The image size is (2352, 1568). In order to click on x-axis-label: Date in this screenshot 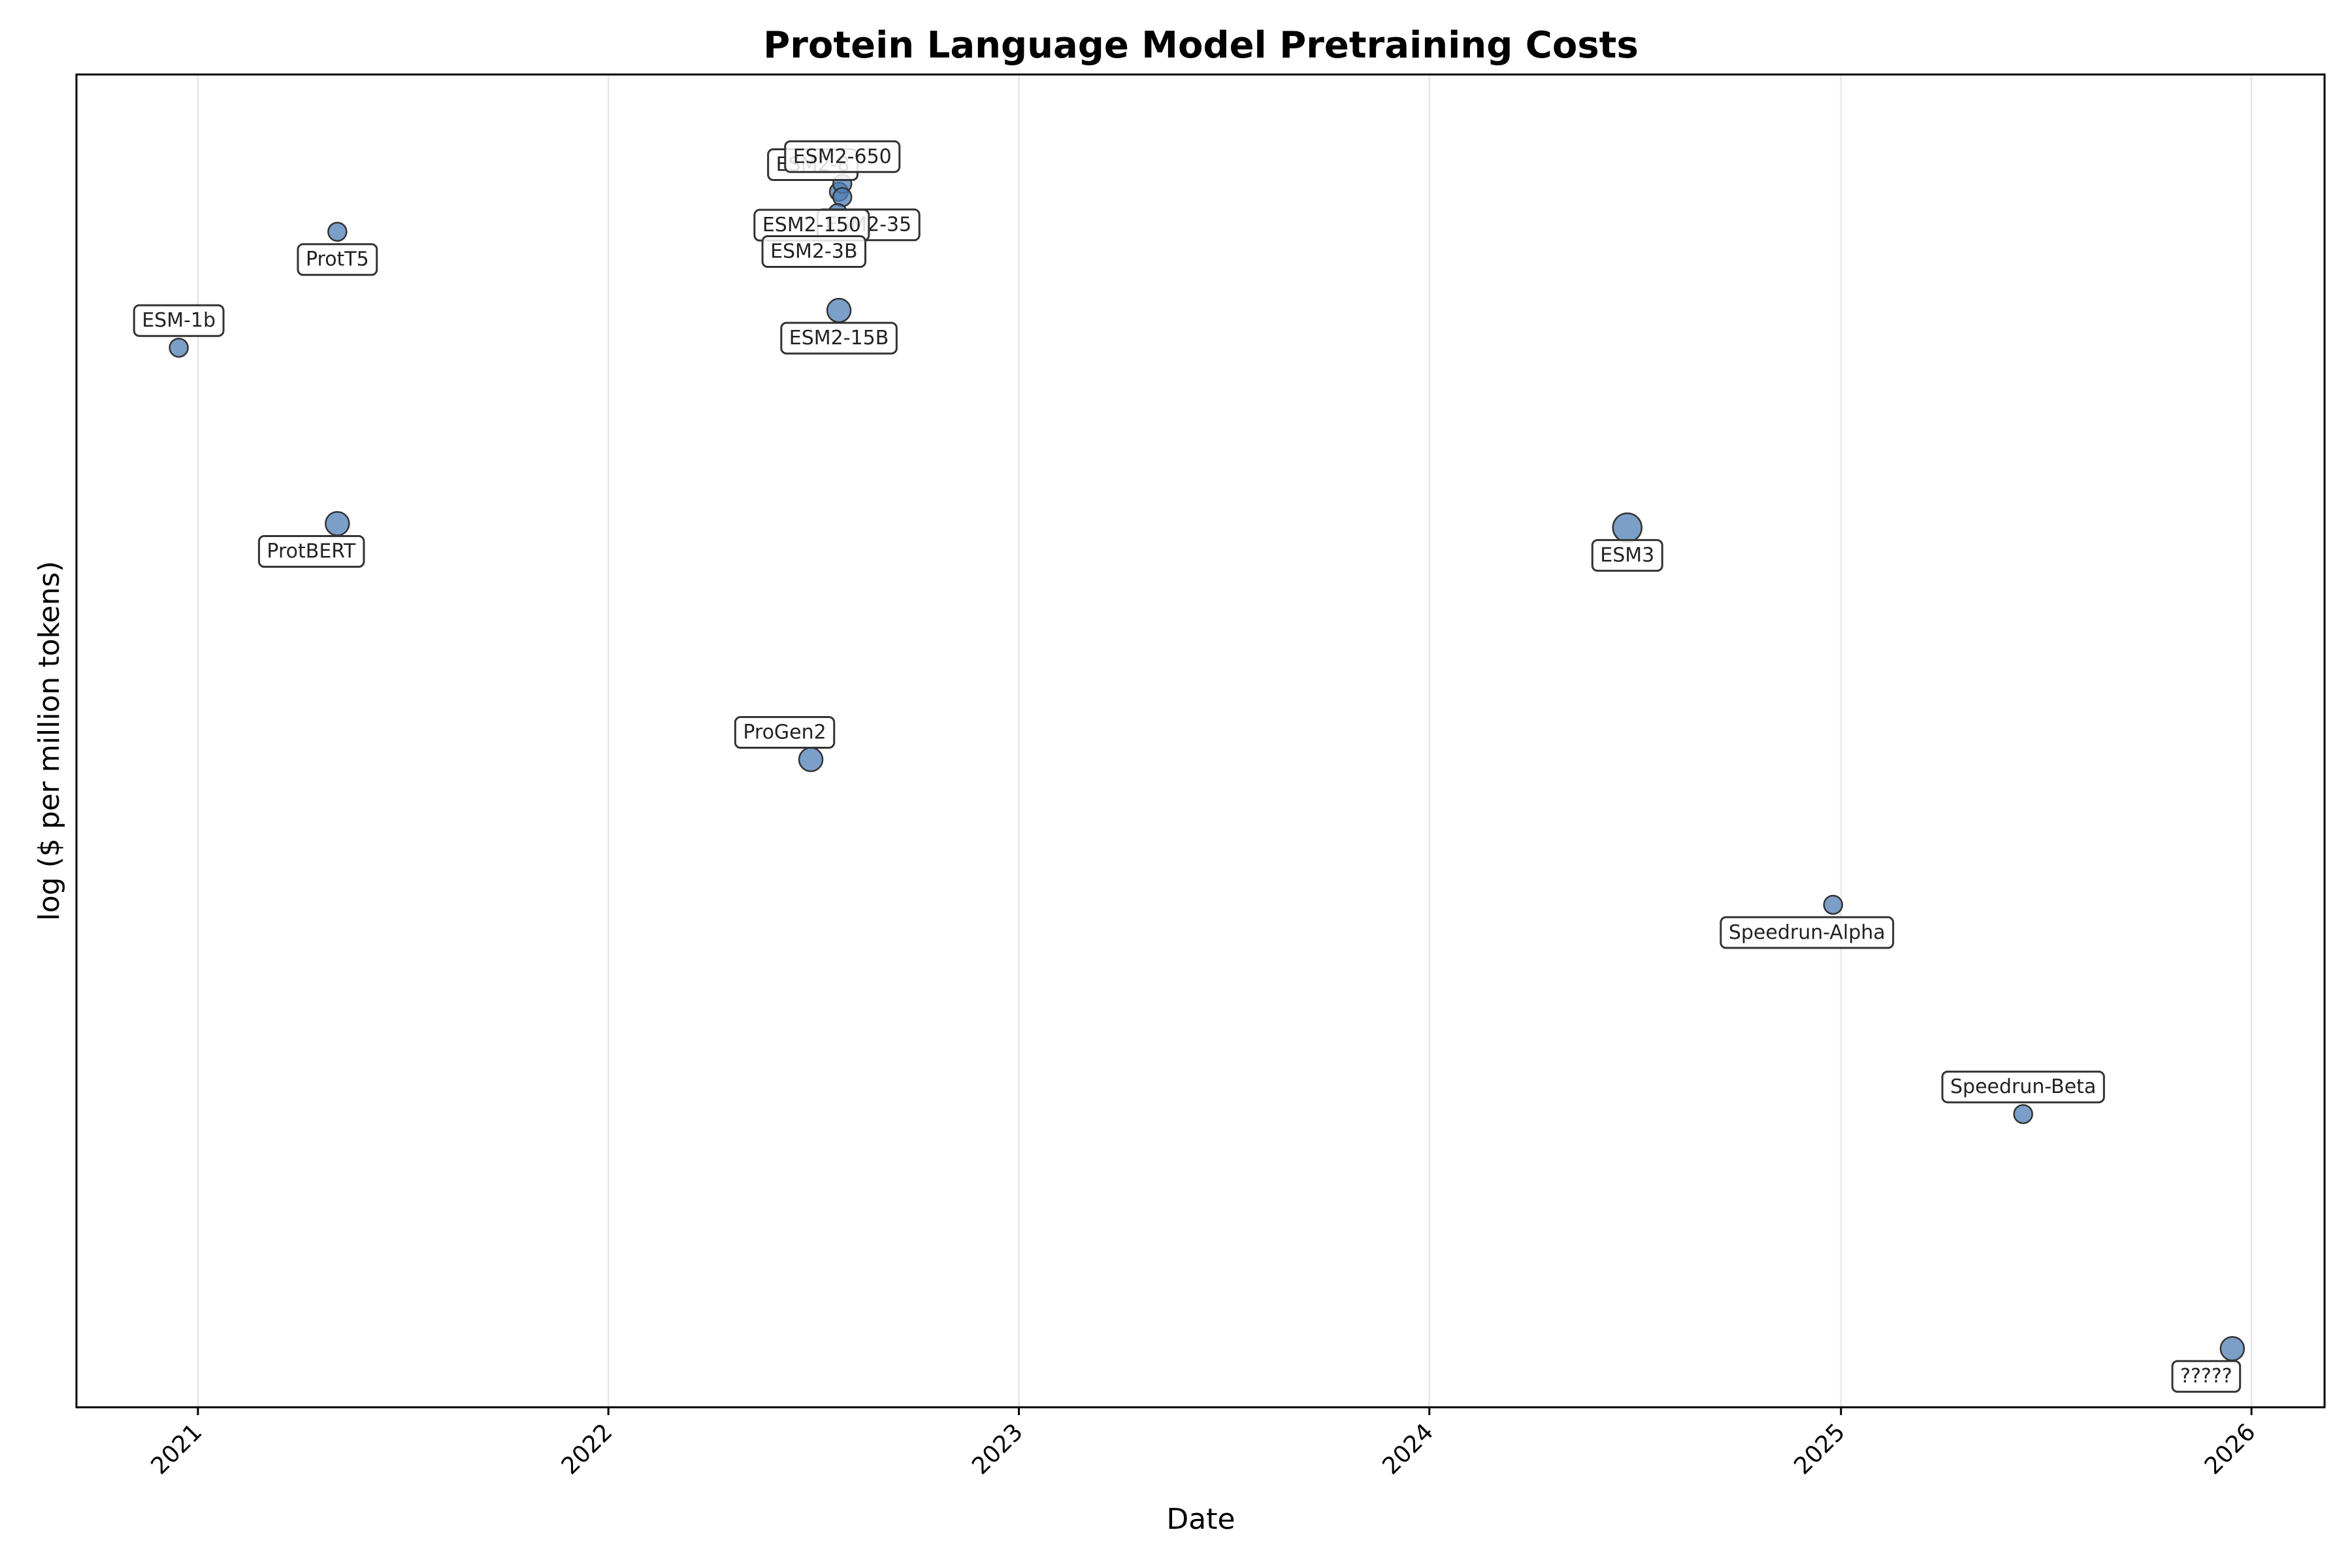, I will do `click(1200, 1519)`.